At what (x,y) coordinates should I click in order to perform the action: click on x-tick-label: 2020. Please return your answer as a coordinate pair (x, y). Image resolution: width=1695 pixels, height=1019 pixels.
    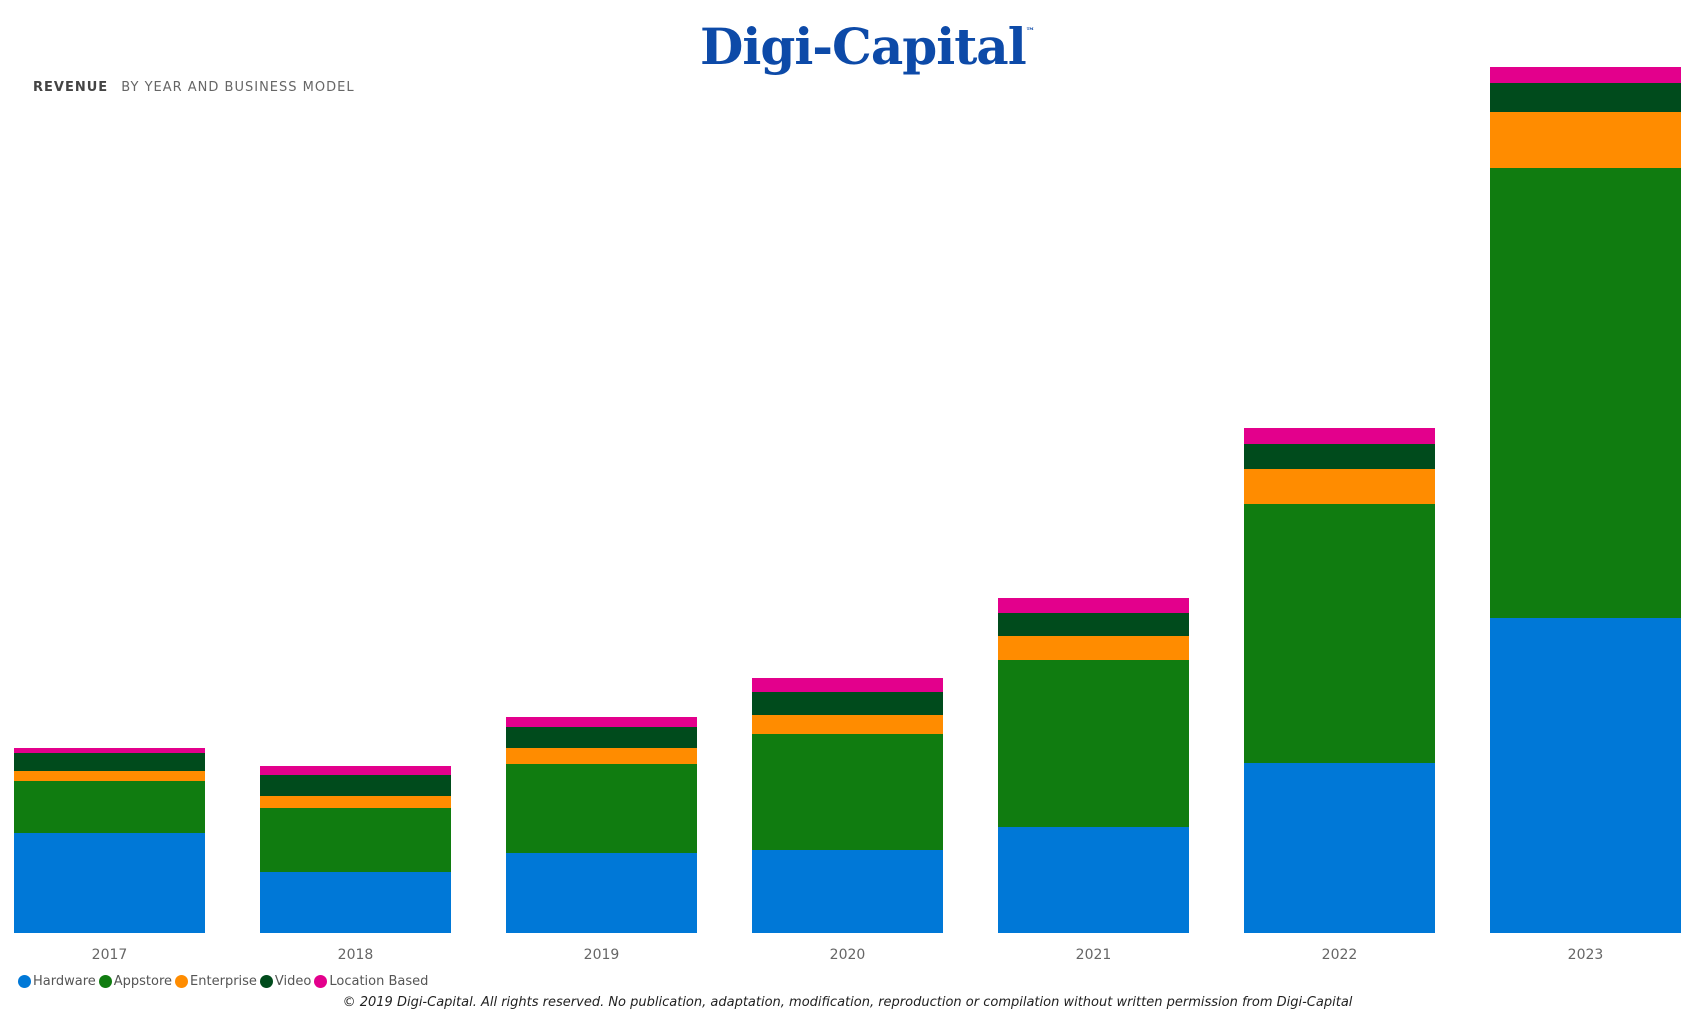
    Looking at the image, I should click on (848, 955).